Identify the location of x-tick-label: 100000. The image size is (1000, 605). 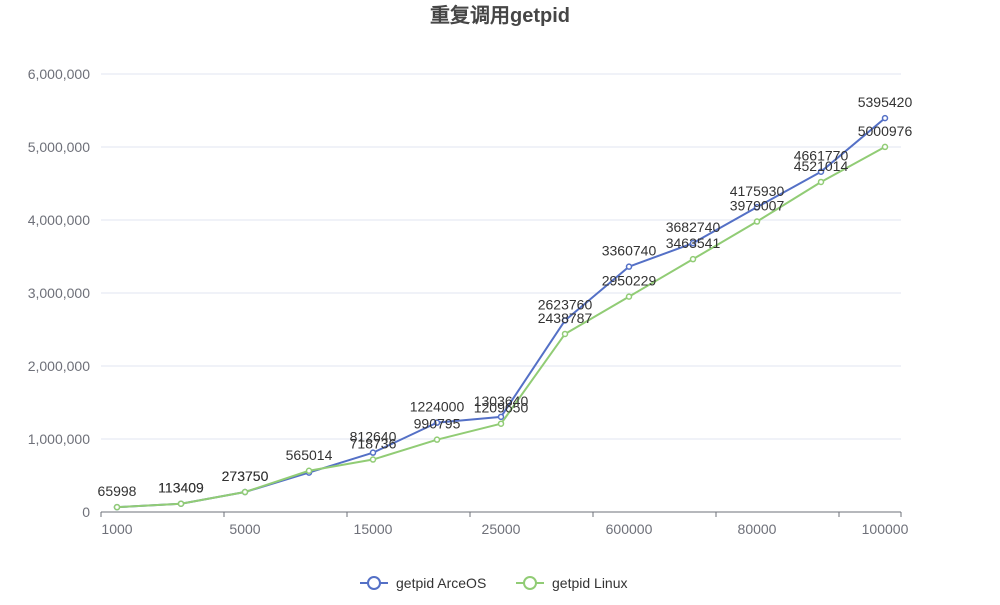
(885, 529).